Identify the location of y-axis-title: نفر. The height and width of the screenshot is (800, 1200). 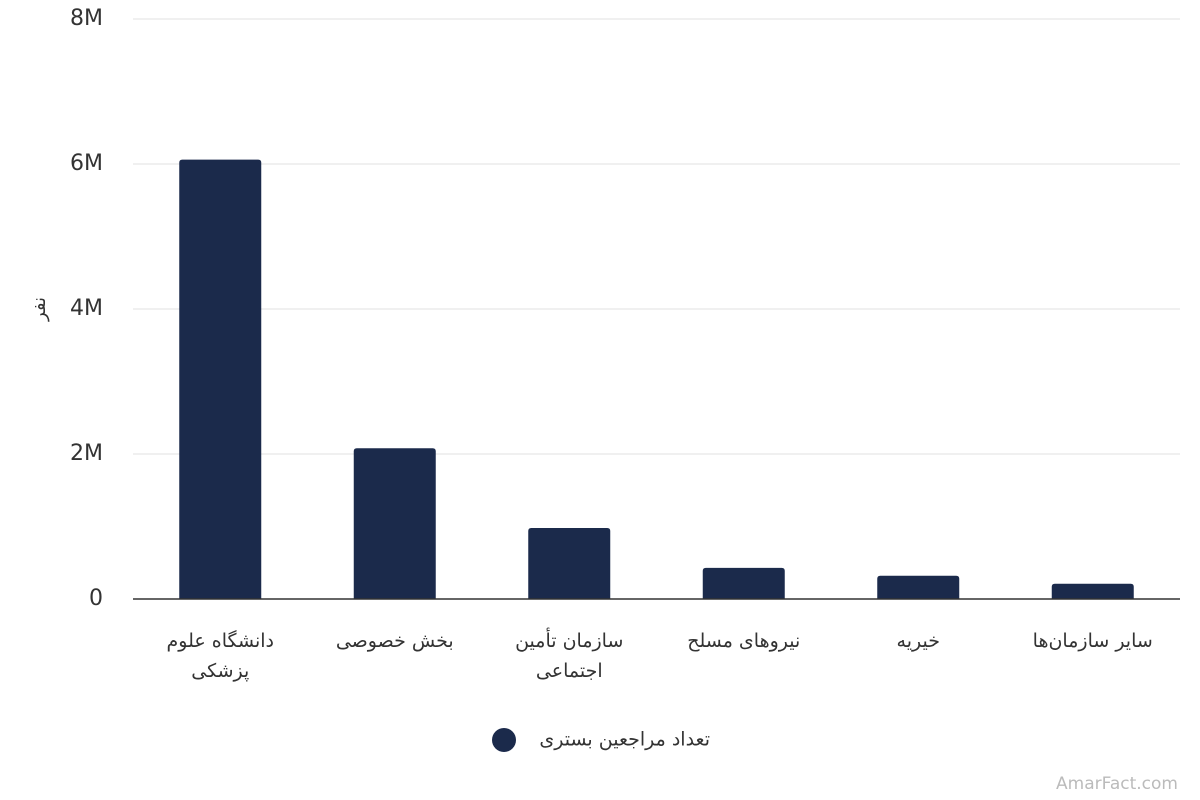
(39, 309).